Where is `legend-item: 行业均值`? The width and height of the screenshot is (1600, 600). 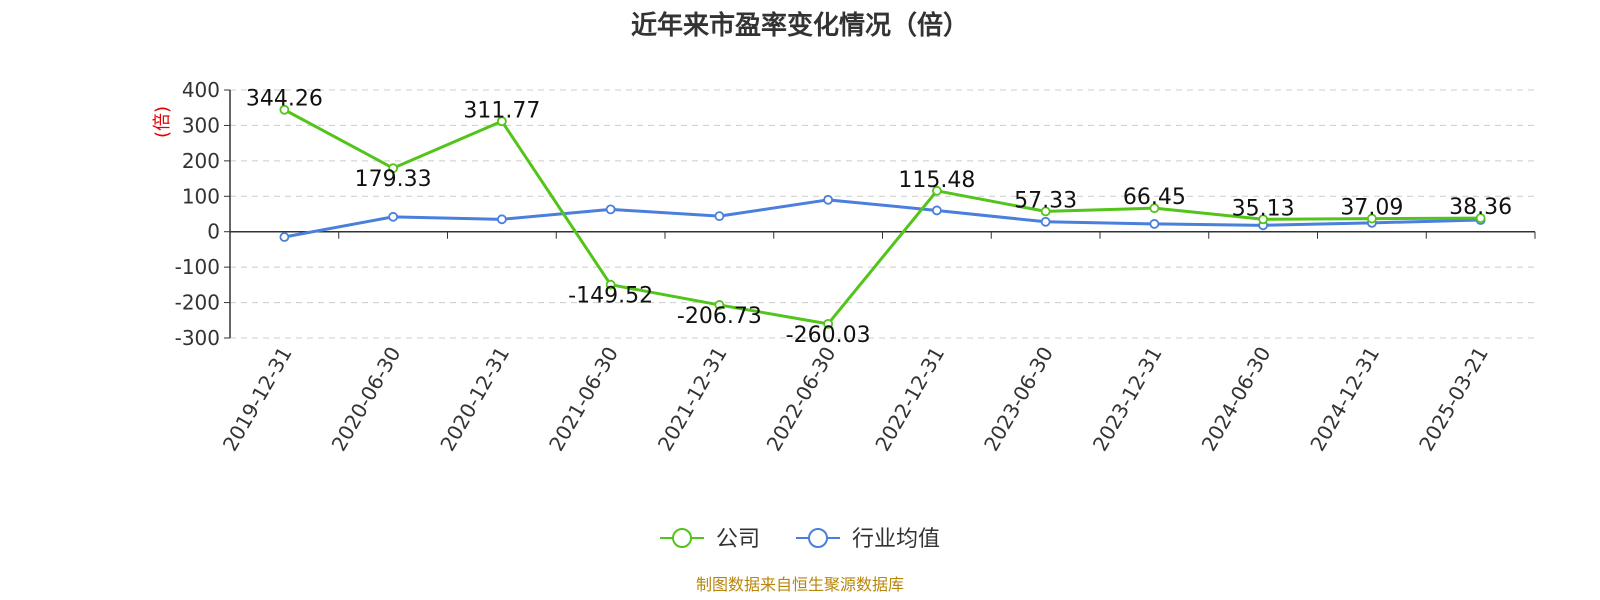 legend-item: 行业均值 is located at coordinates (868, 539).